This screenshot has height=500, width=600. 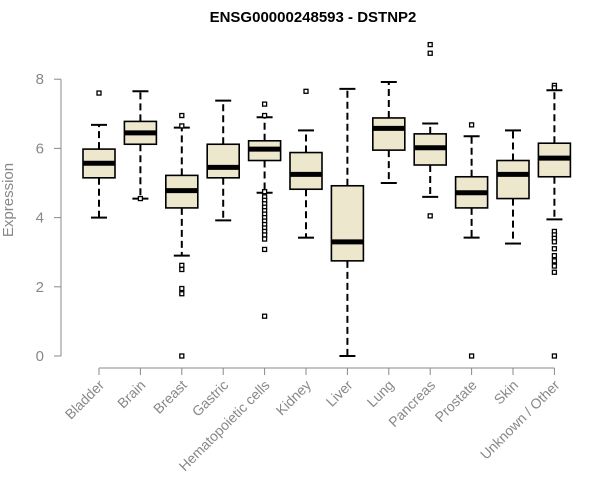 What do you see at coordinates (170, 397) in the screenshot?
I see `x-tick-label-breast: Breast` at bounding box center [170, 397].